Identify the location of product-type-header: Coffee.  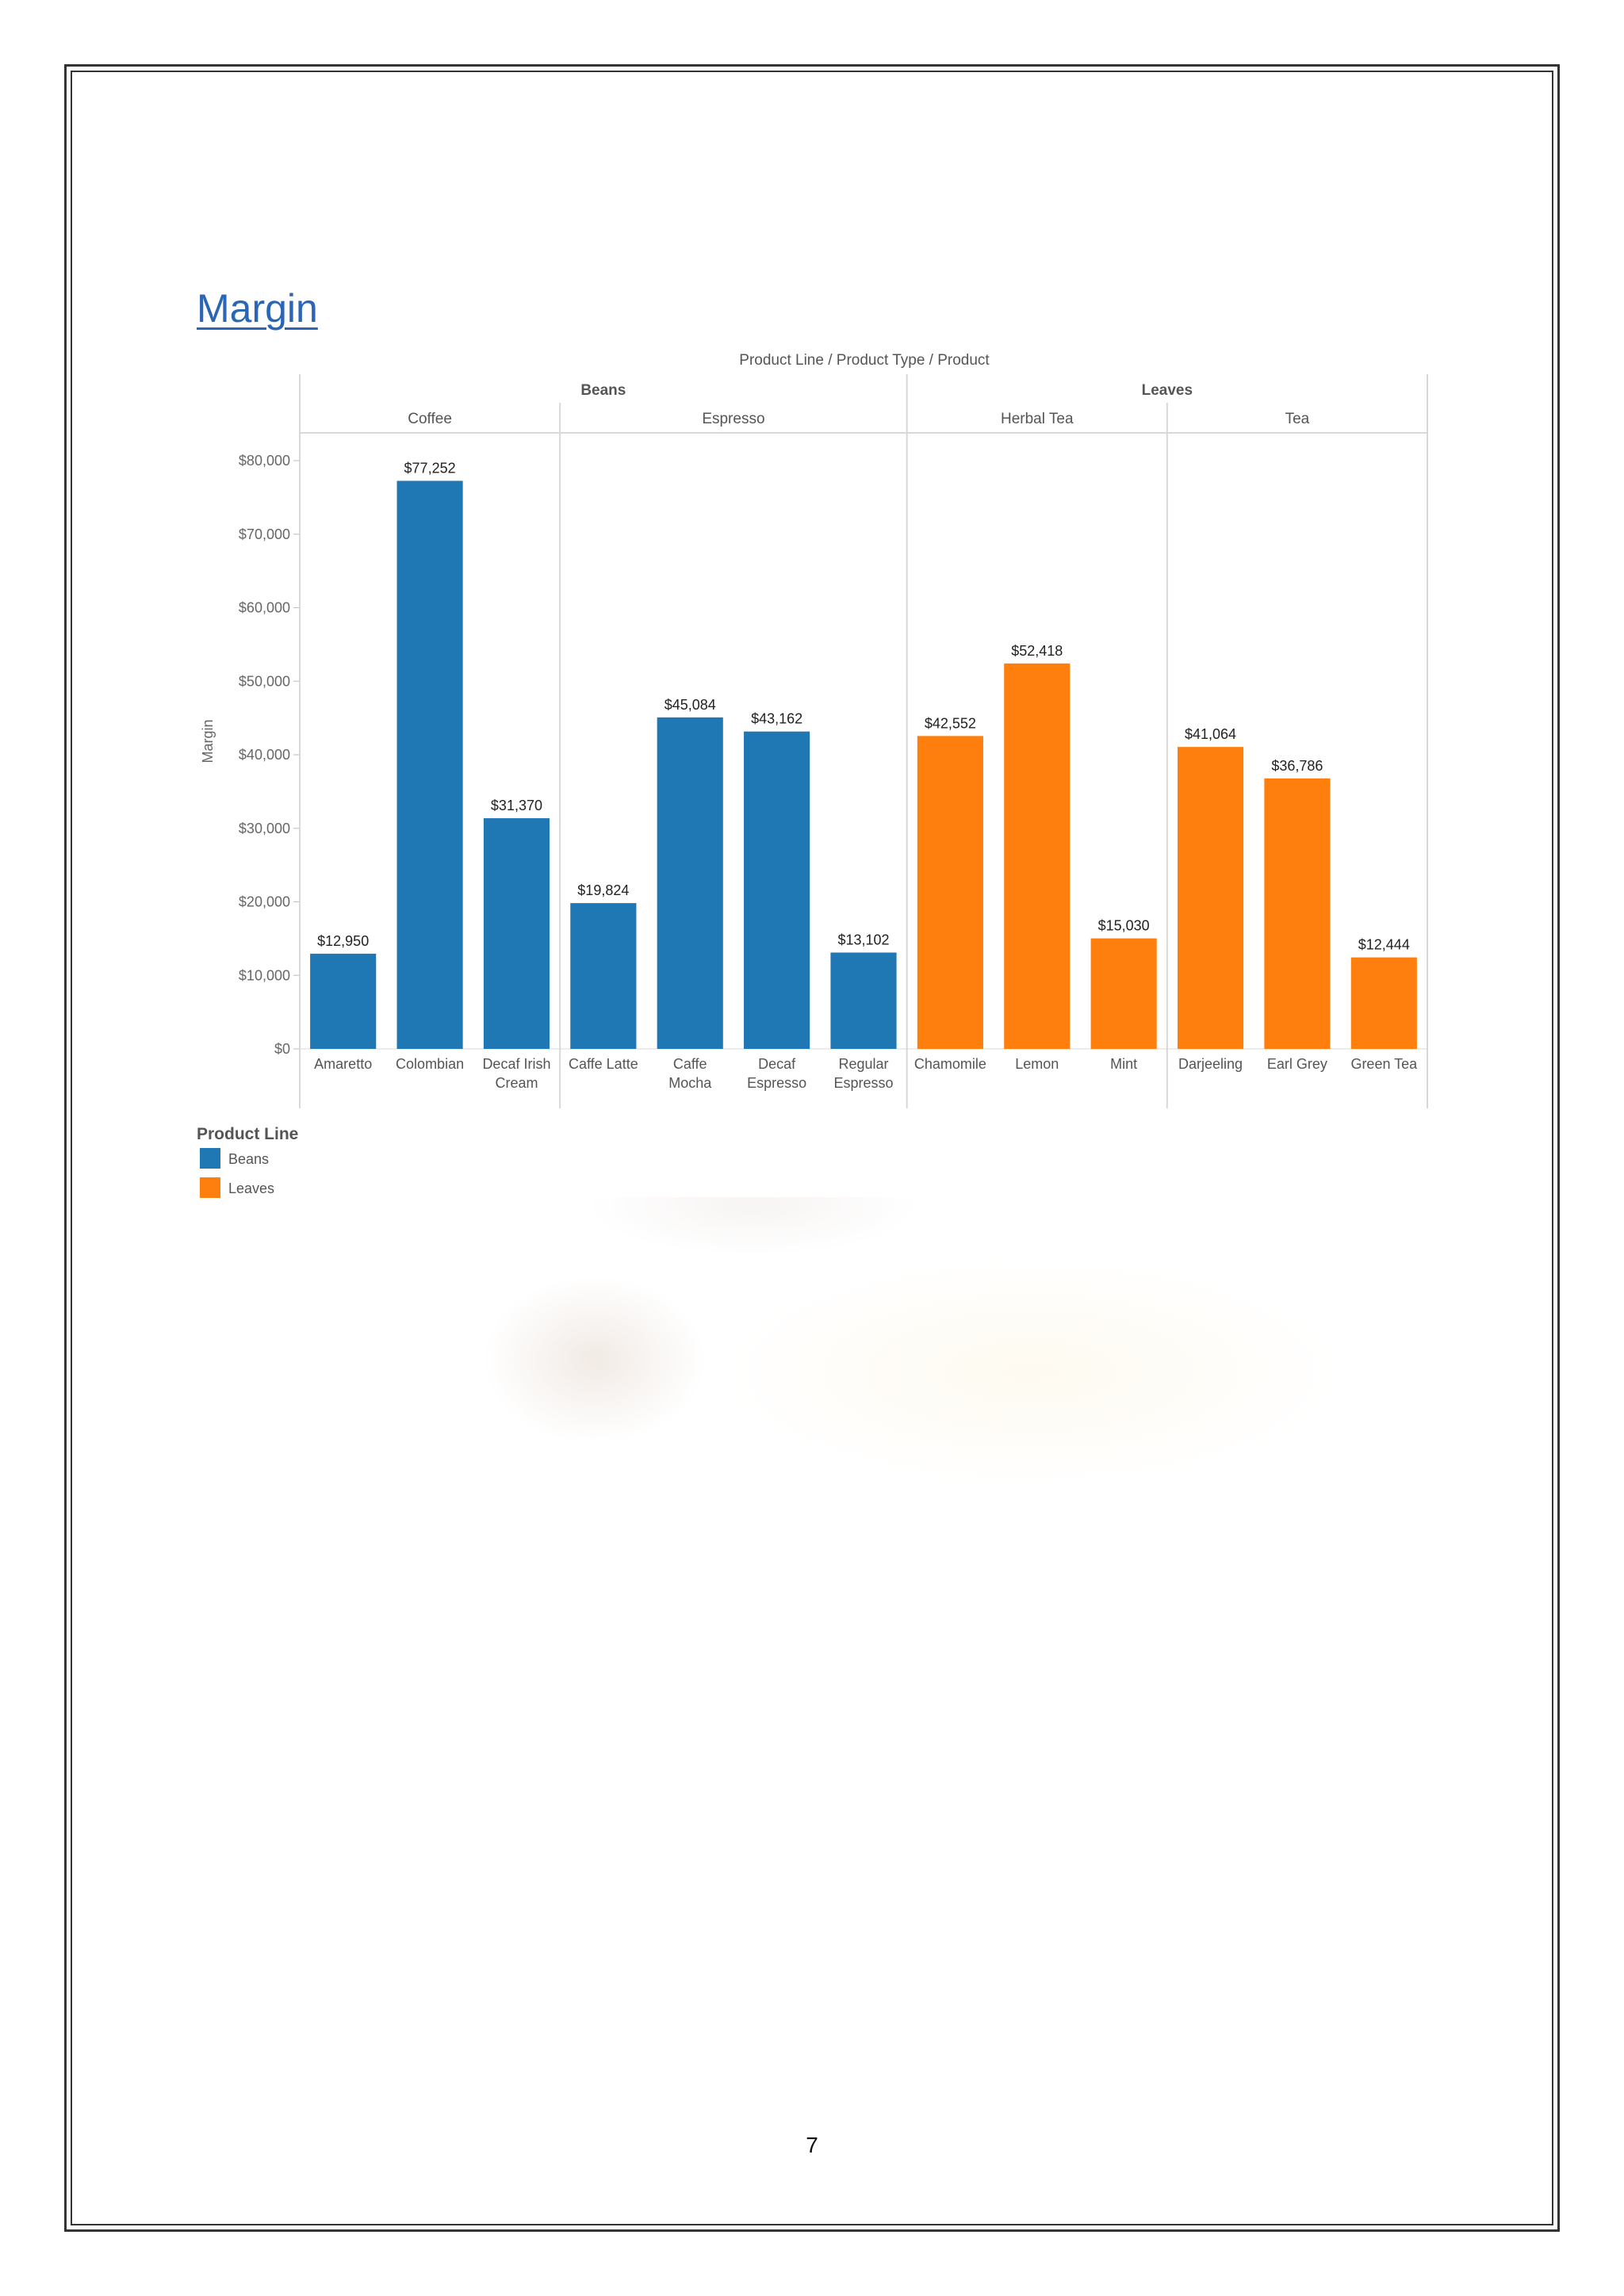
(430, 419).